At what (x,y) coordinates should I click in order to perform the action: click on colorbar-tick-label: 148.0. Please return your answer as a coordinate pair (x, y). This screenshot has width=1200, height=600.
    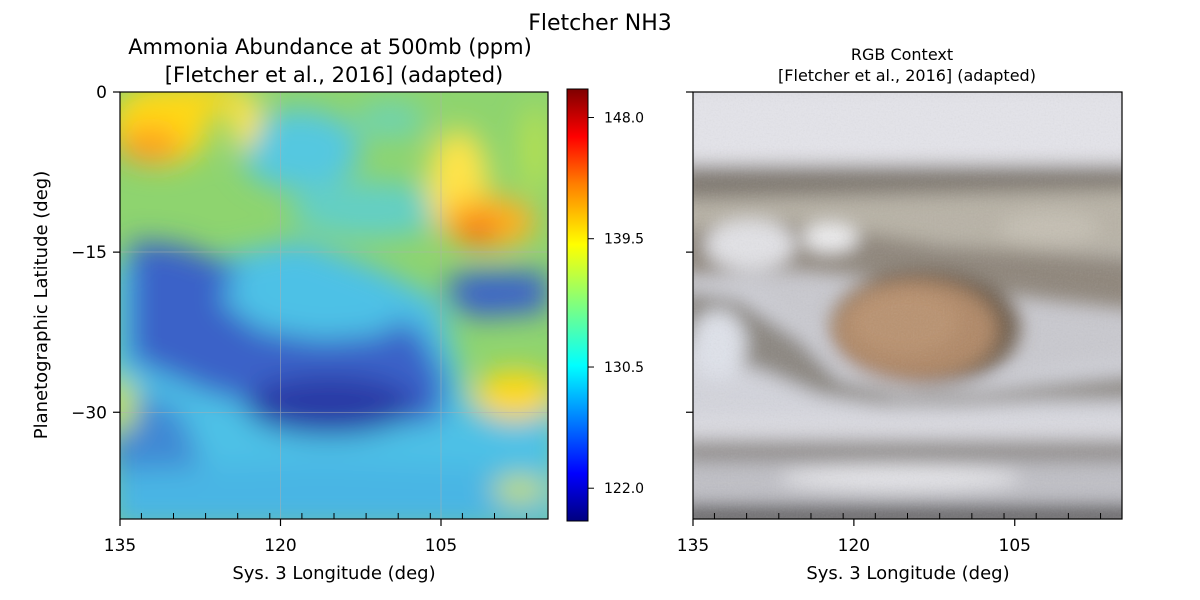
    Looking at the image, I should click on (624, 119).